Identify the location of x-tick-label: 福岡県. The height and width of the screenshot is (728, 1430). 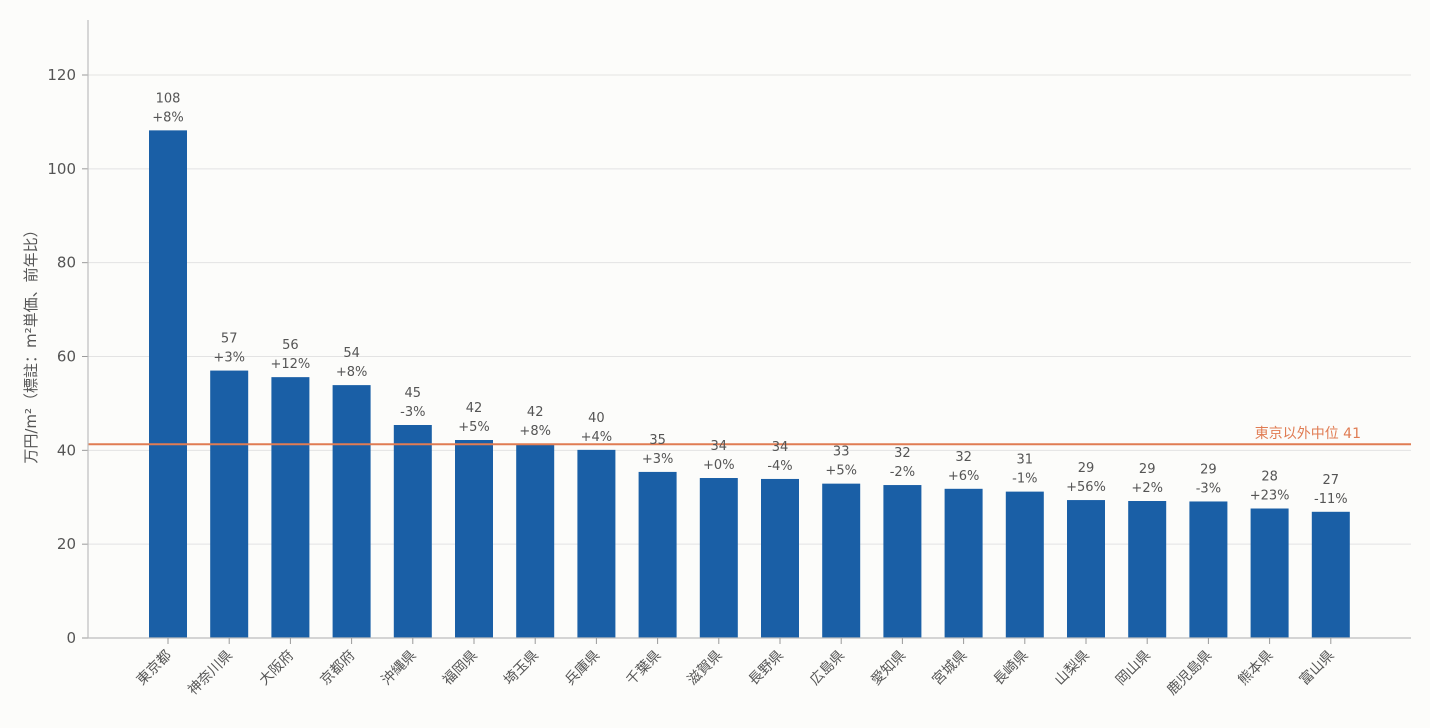
(460, 668).